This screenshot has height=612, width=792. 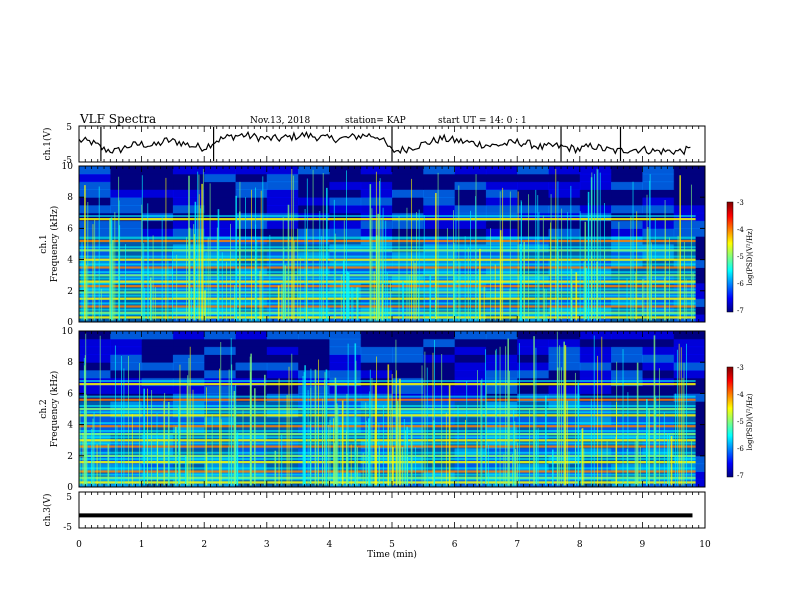 What do you see at coordinates (70, 363) in the screenshot?
I see `ytick-label: 8` at bounding box center [70, 363].